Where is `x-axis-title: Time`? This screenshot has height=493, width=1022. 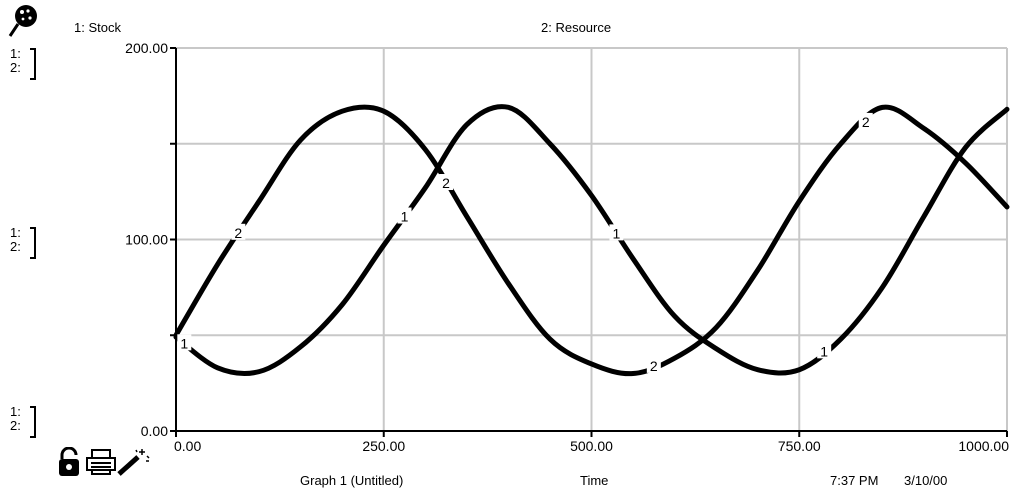
x-axis-title: Time is located at coordinates (594, 480).